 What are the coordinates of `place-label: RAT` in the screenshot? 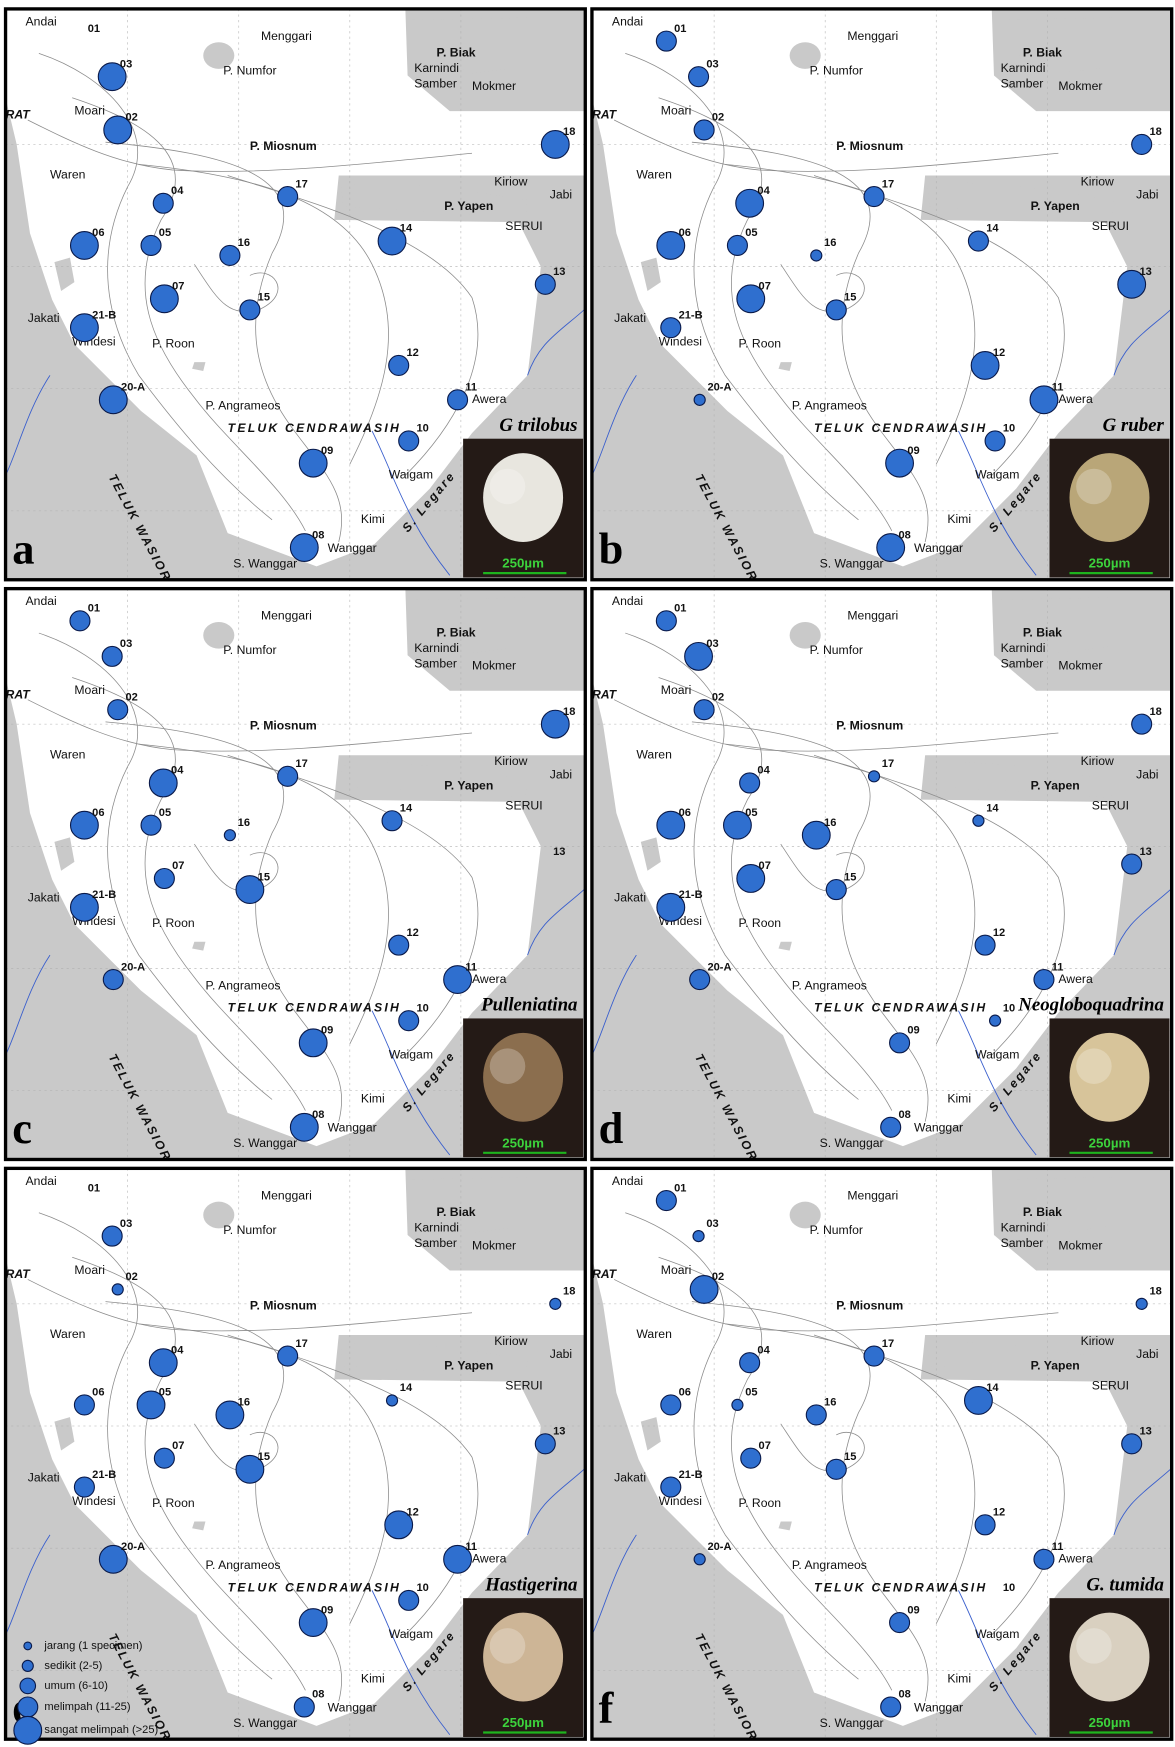 It's located at (605, 1274).